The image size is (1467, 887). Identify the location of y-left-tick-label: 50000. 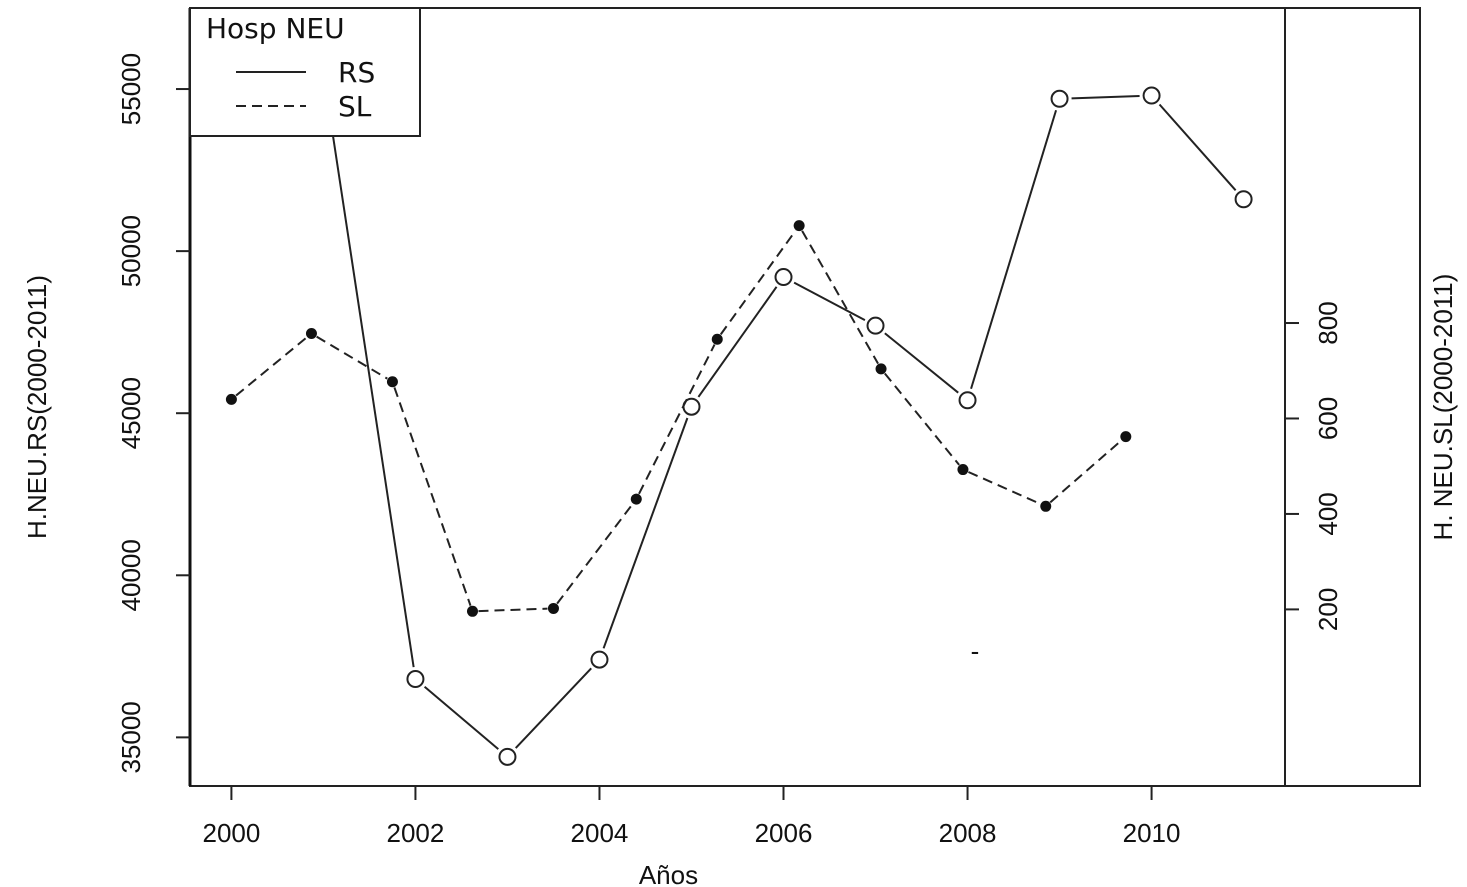
(131, 251).